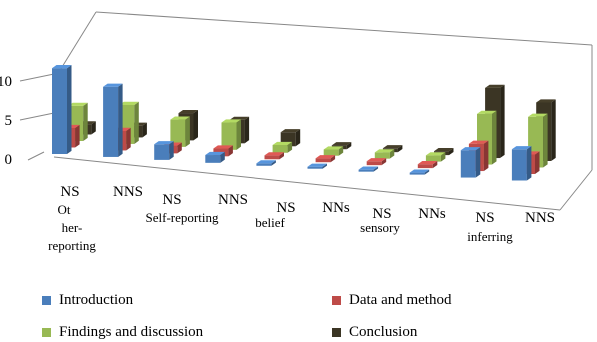 The height and width of the screenshot is (342, 597). Describe the element at coordinates (96, 300) in the screenshot. I see `legend-label-introduction: Introduction` at that location.